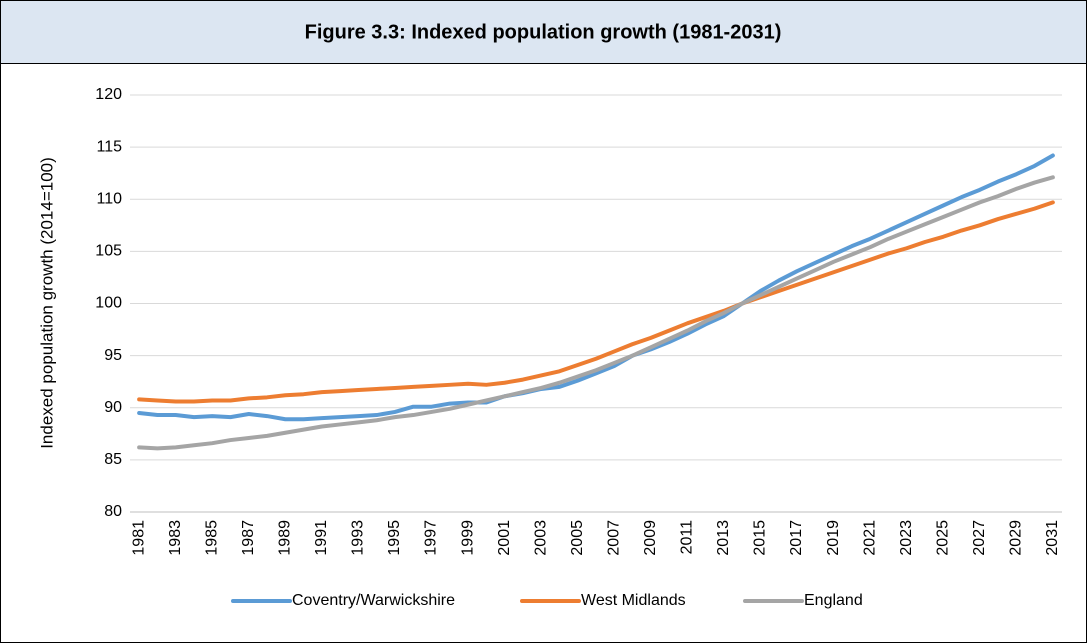  I want to click on x-tick-label: 1999, so click(467, 538).